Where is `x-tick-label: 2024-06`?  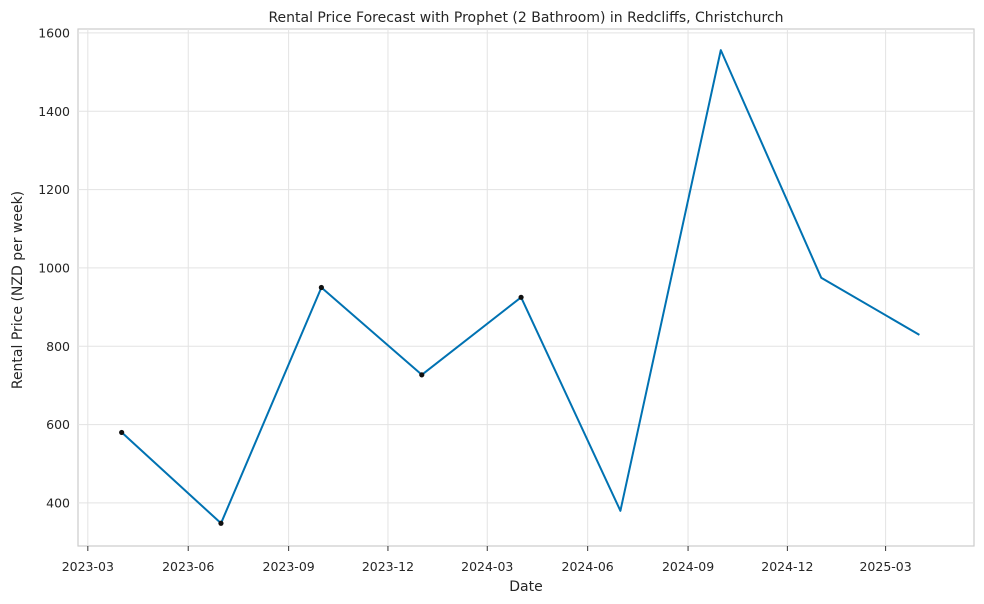 x-tick-label: 2024-06 is located at coordinates (588, 566).